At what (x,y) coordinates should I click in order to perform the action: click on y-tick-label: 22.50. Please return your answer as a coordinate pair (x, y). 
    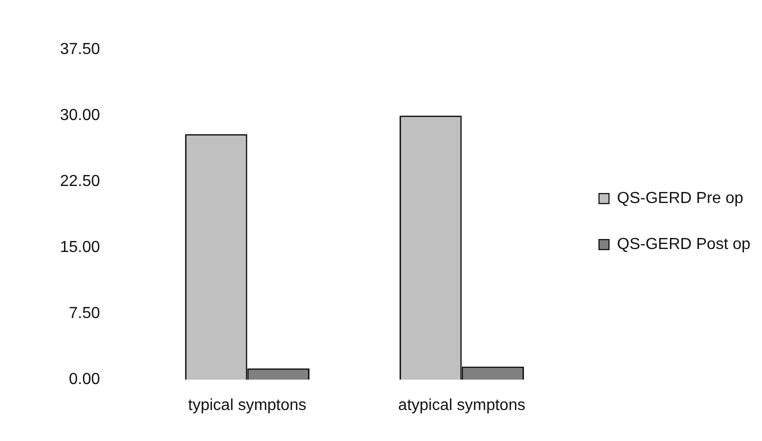
    Looking at the image, I should click on (80, 181).